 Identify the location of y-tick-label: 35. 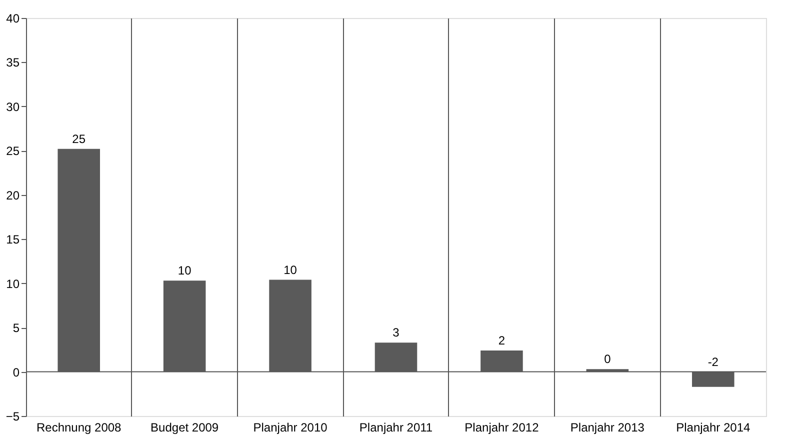
(13, 63).